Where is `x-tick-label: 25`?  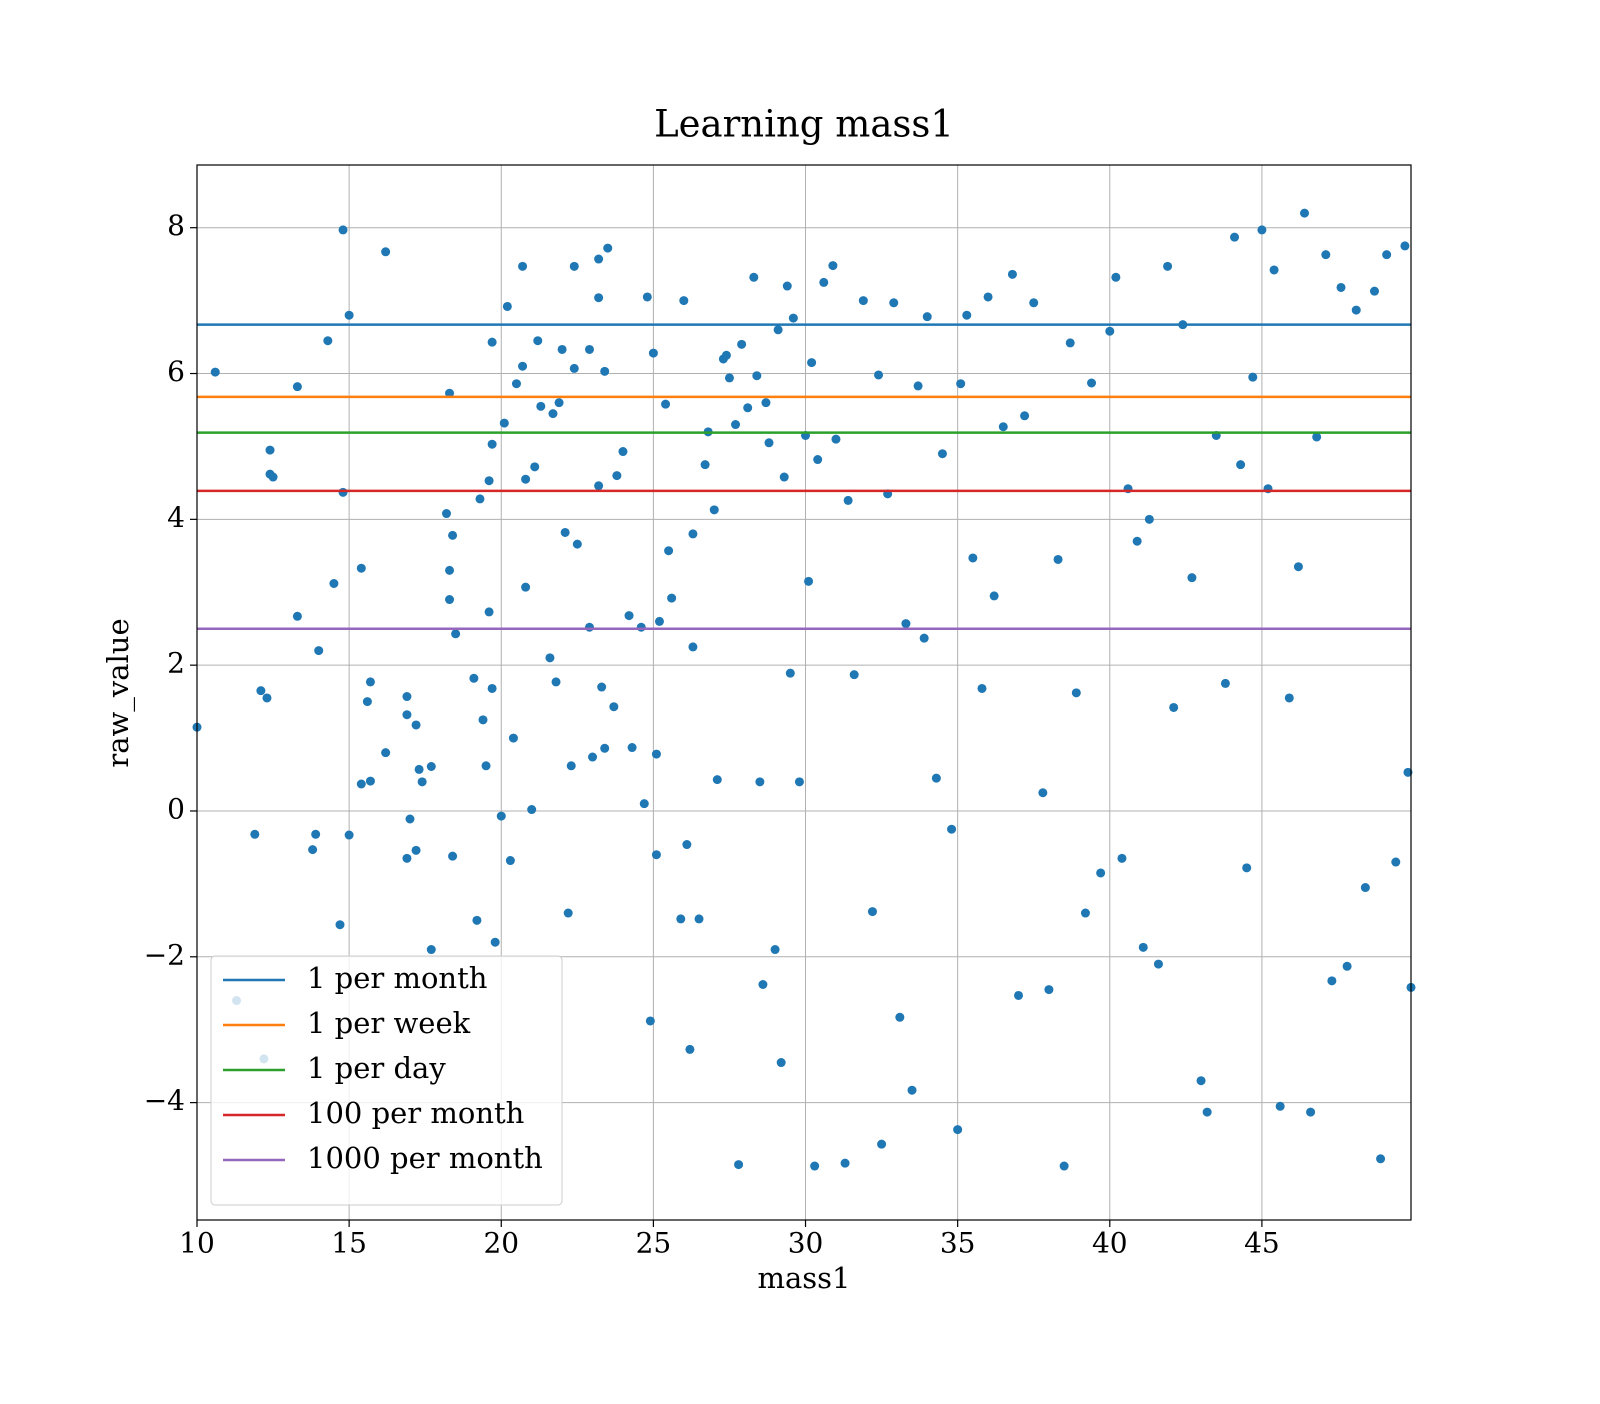 x-tick-label: 25 is located at coordinates (654, 1243).